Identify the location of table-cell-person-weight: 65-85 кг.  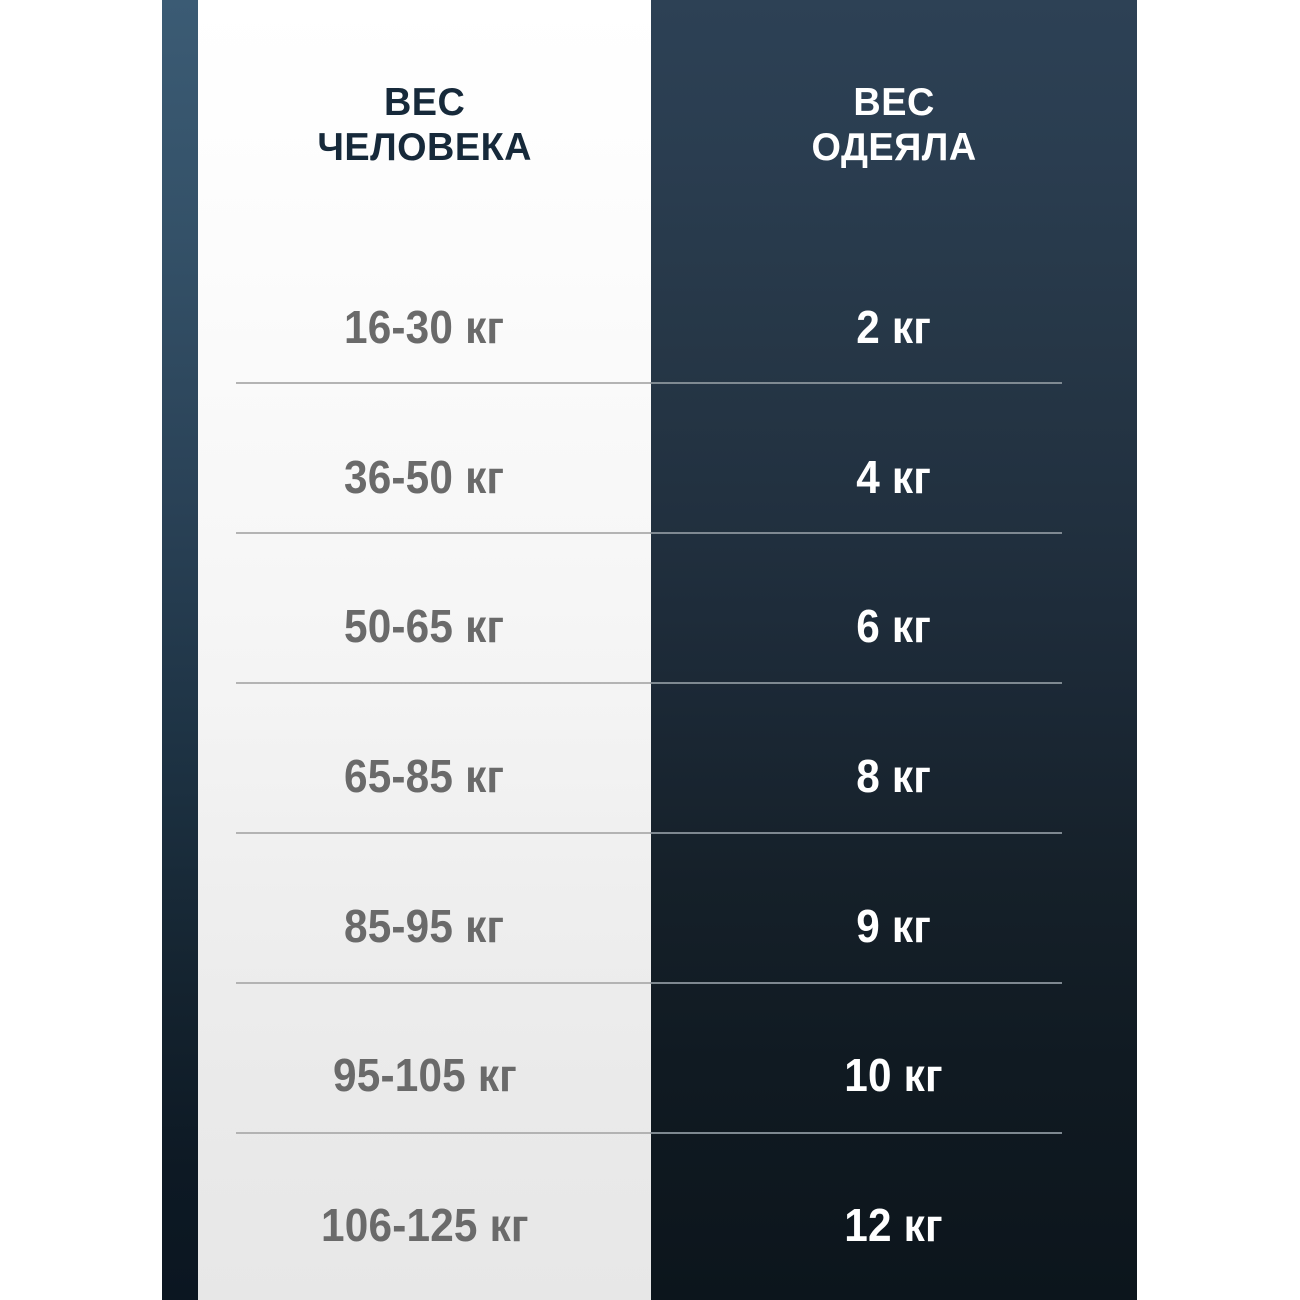
(424, 776).